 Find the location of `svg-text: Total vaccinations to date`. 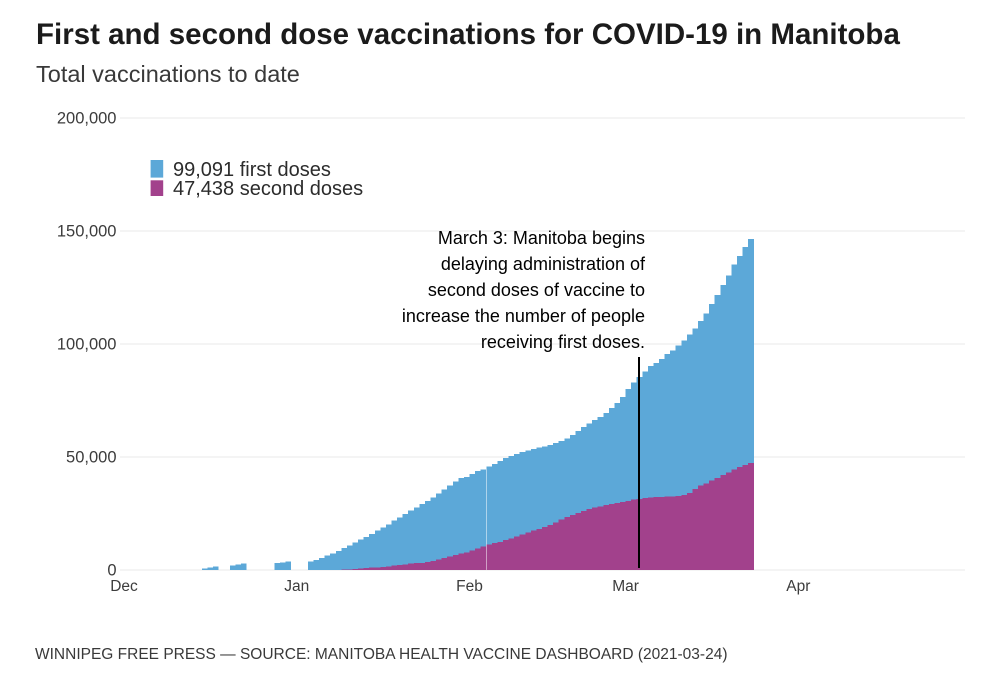

svg-text: Total vaccinations to date is located at coordinates (168, 74).